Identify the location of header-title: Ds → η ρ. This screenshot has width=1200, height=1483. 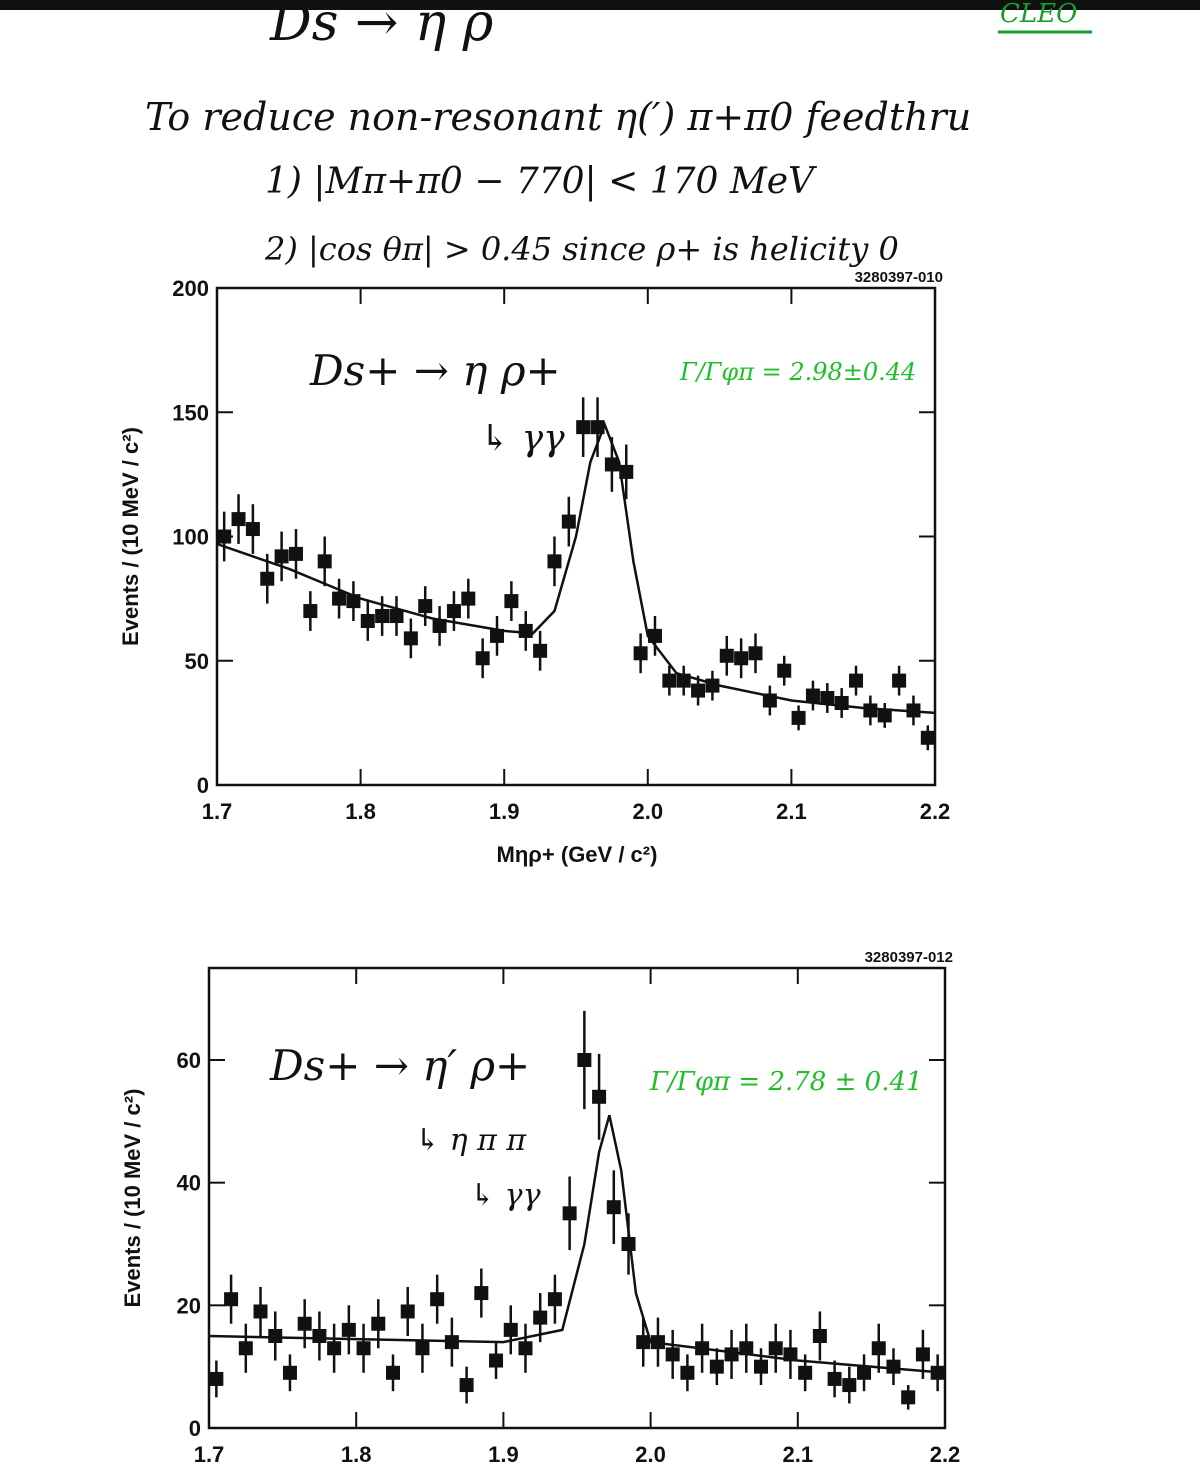
(381, 26).